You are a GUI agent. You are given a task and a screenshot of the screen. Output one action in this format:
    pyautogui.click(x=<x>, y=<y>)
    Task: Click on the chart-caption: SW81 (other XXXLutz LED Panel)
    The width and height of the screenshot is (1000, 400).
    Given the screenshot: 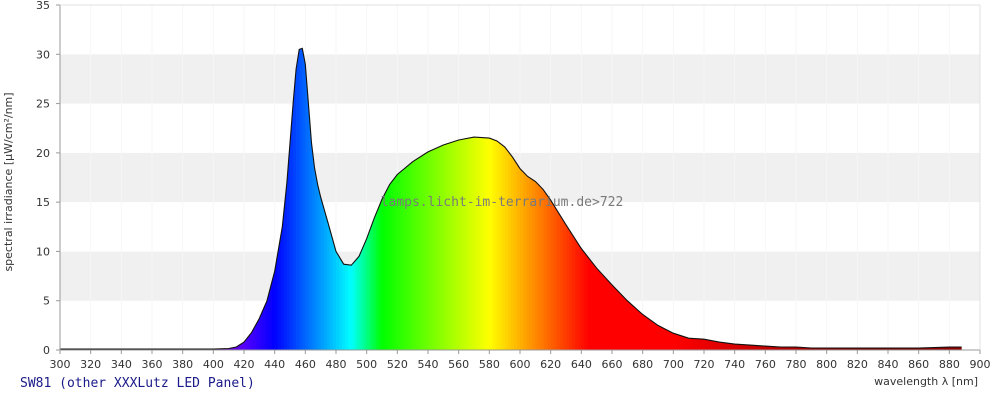 What is the action you would take?
    pyautogui.click(x=137, y=383)
    